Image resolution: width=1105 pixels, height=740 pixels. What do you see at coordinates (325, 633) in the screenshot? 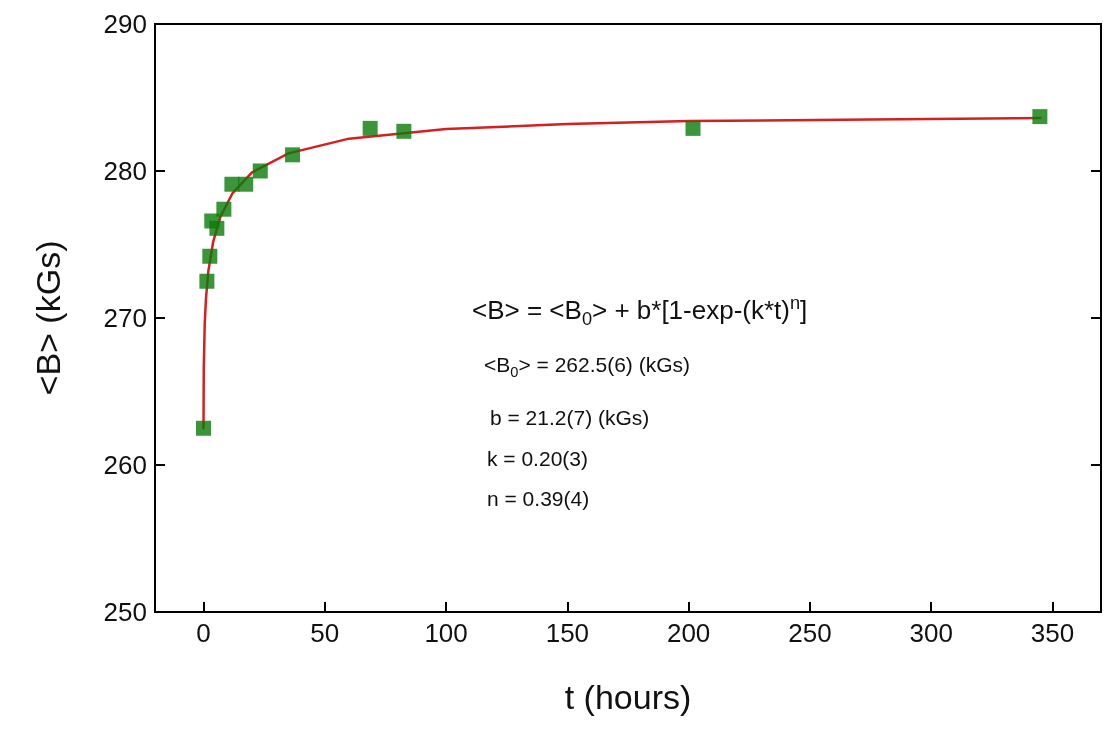
I see `x-tick-label: 50` at bounding box center [325, 633].